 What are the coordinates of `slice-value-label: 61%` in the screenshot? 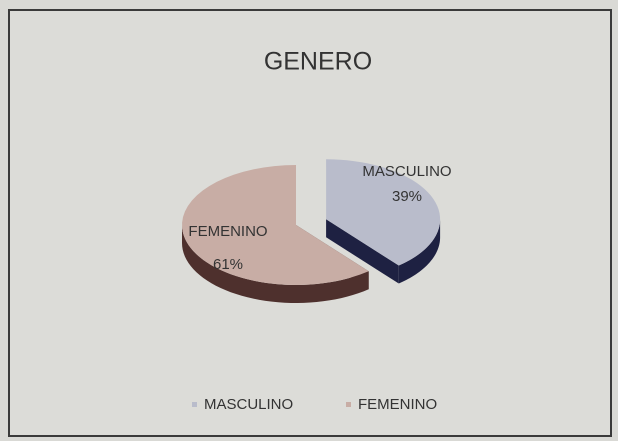 It's located at (228, 264).